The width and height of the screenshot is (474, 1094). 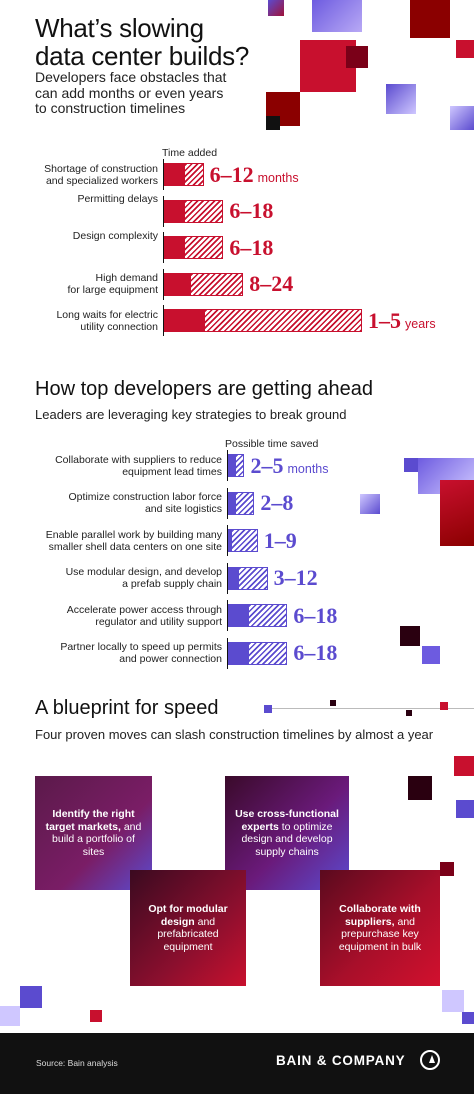 What do you see at coordinates (183, 509) in the screenshot?
I see `row-label-line-2: and site logistics` at bounding box center [183, 509].